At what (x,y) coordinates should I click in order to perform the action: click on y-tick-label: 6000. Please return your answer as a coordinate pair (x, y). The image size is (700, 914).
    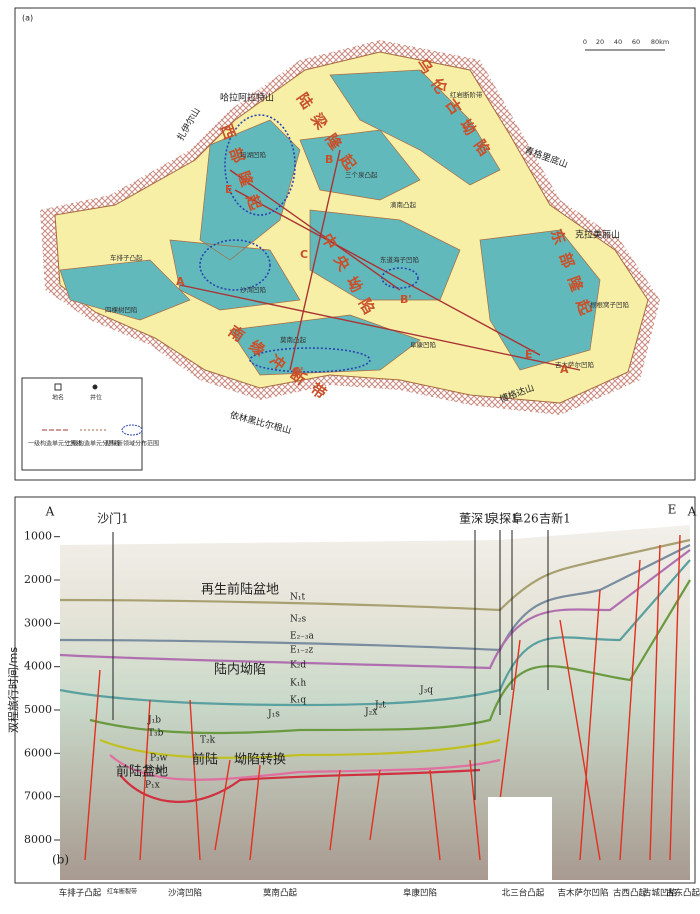
    Looking at the image, I should click on (38, 752).